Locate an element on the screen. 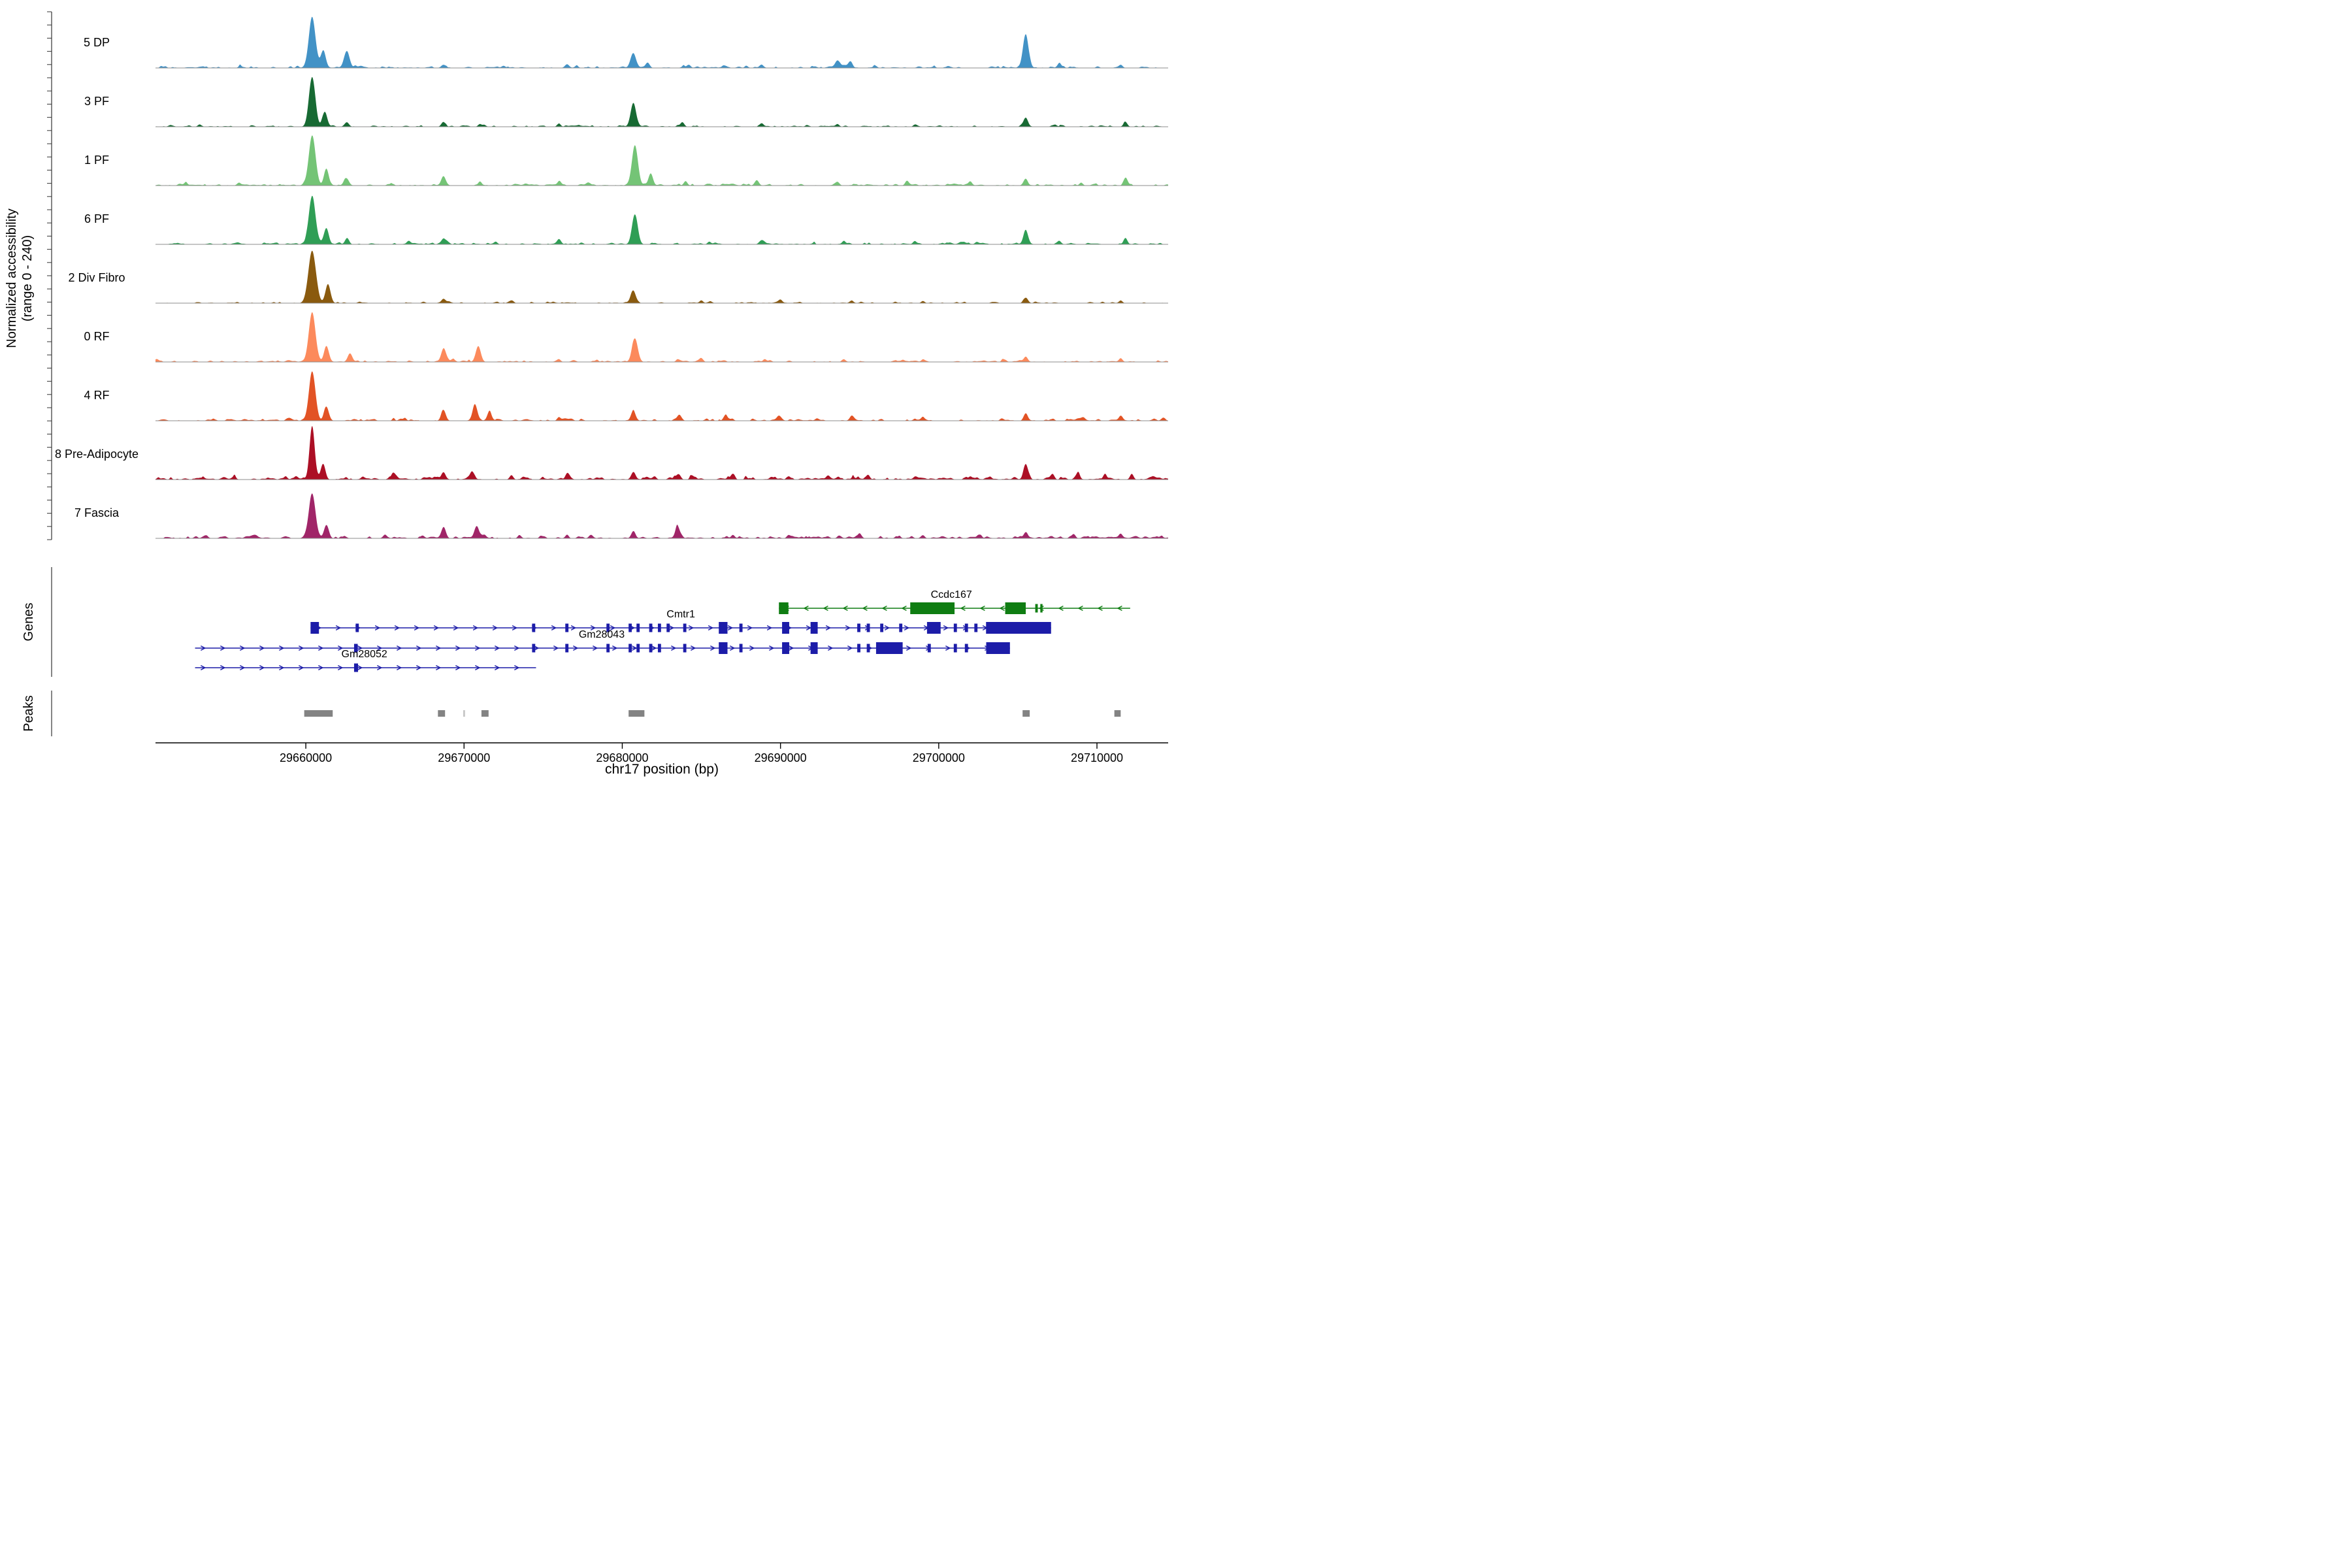 The width and height of the screenshot is (2352, 1568). signal-area-3-pf is located at coordinates (661, 101).